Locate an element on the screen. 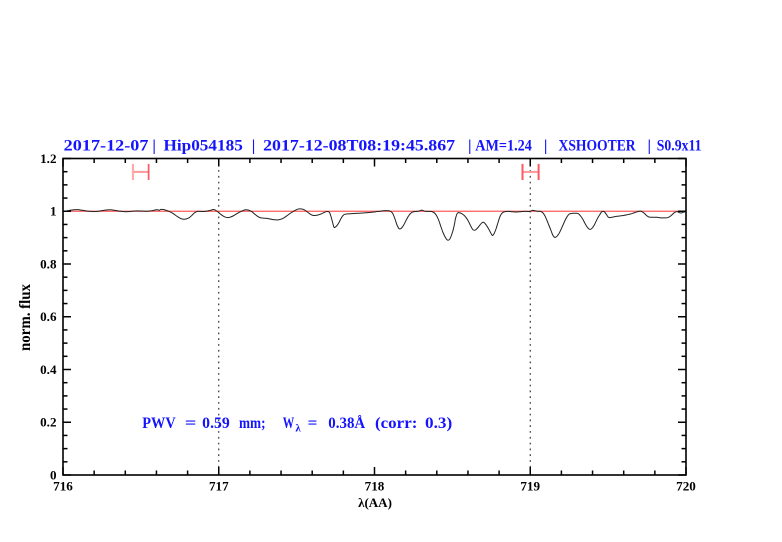 Image resolution: width=782 pixels, height=542 pixels. svg-text: 717 is located at coordinates (219, 486).